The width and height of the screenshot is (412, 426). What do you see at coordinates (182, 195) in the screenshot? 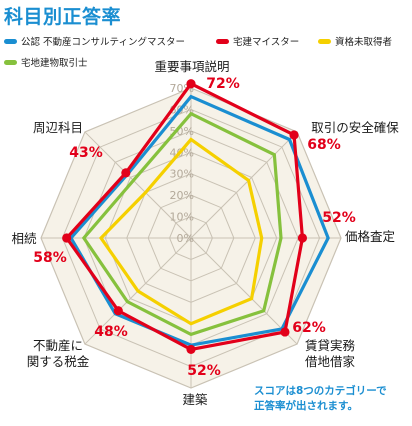
I see `radial-tick-label: 20%` at bounding box center [182, 195].